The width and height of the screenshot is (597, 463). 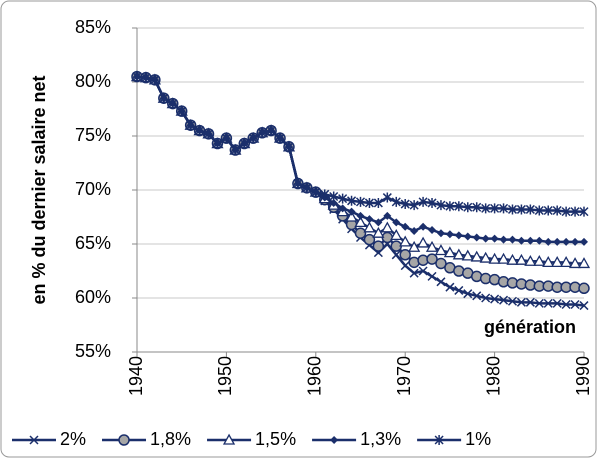 What do you see at coordinates (493, 376) in the screenshot?
I see `x-tick-label: 1980` at bounding box center [493, 376].